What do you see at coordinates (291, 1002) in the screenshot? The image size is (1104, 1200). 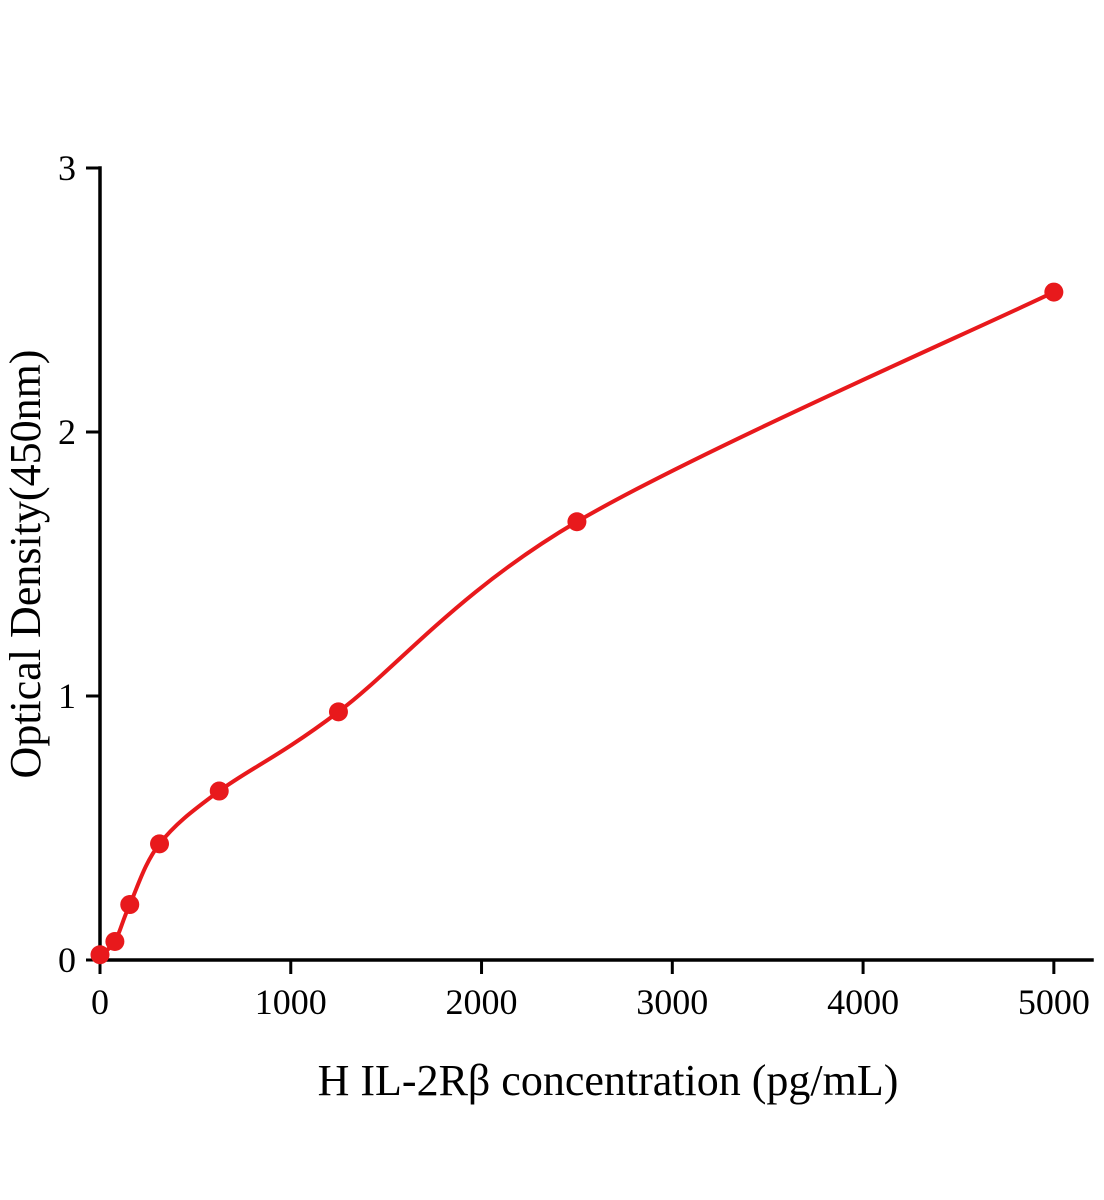 I see `x-tick-label: 1000` at bounding box center [291, 1002].